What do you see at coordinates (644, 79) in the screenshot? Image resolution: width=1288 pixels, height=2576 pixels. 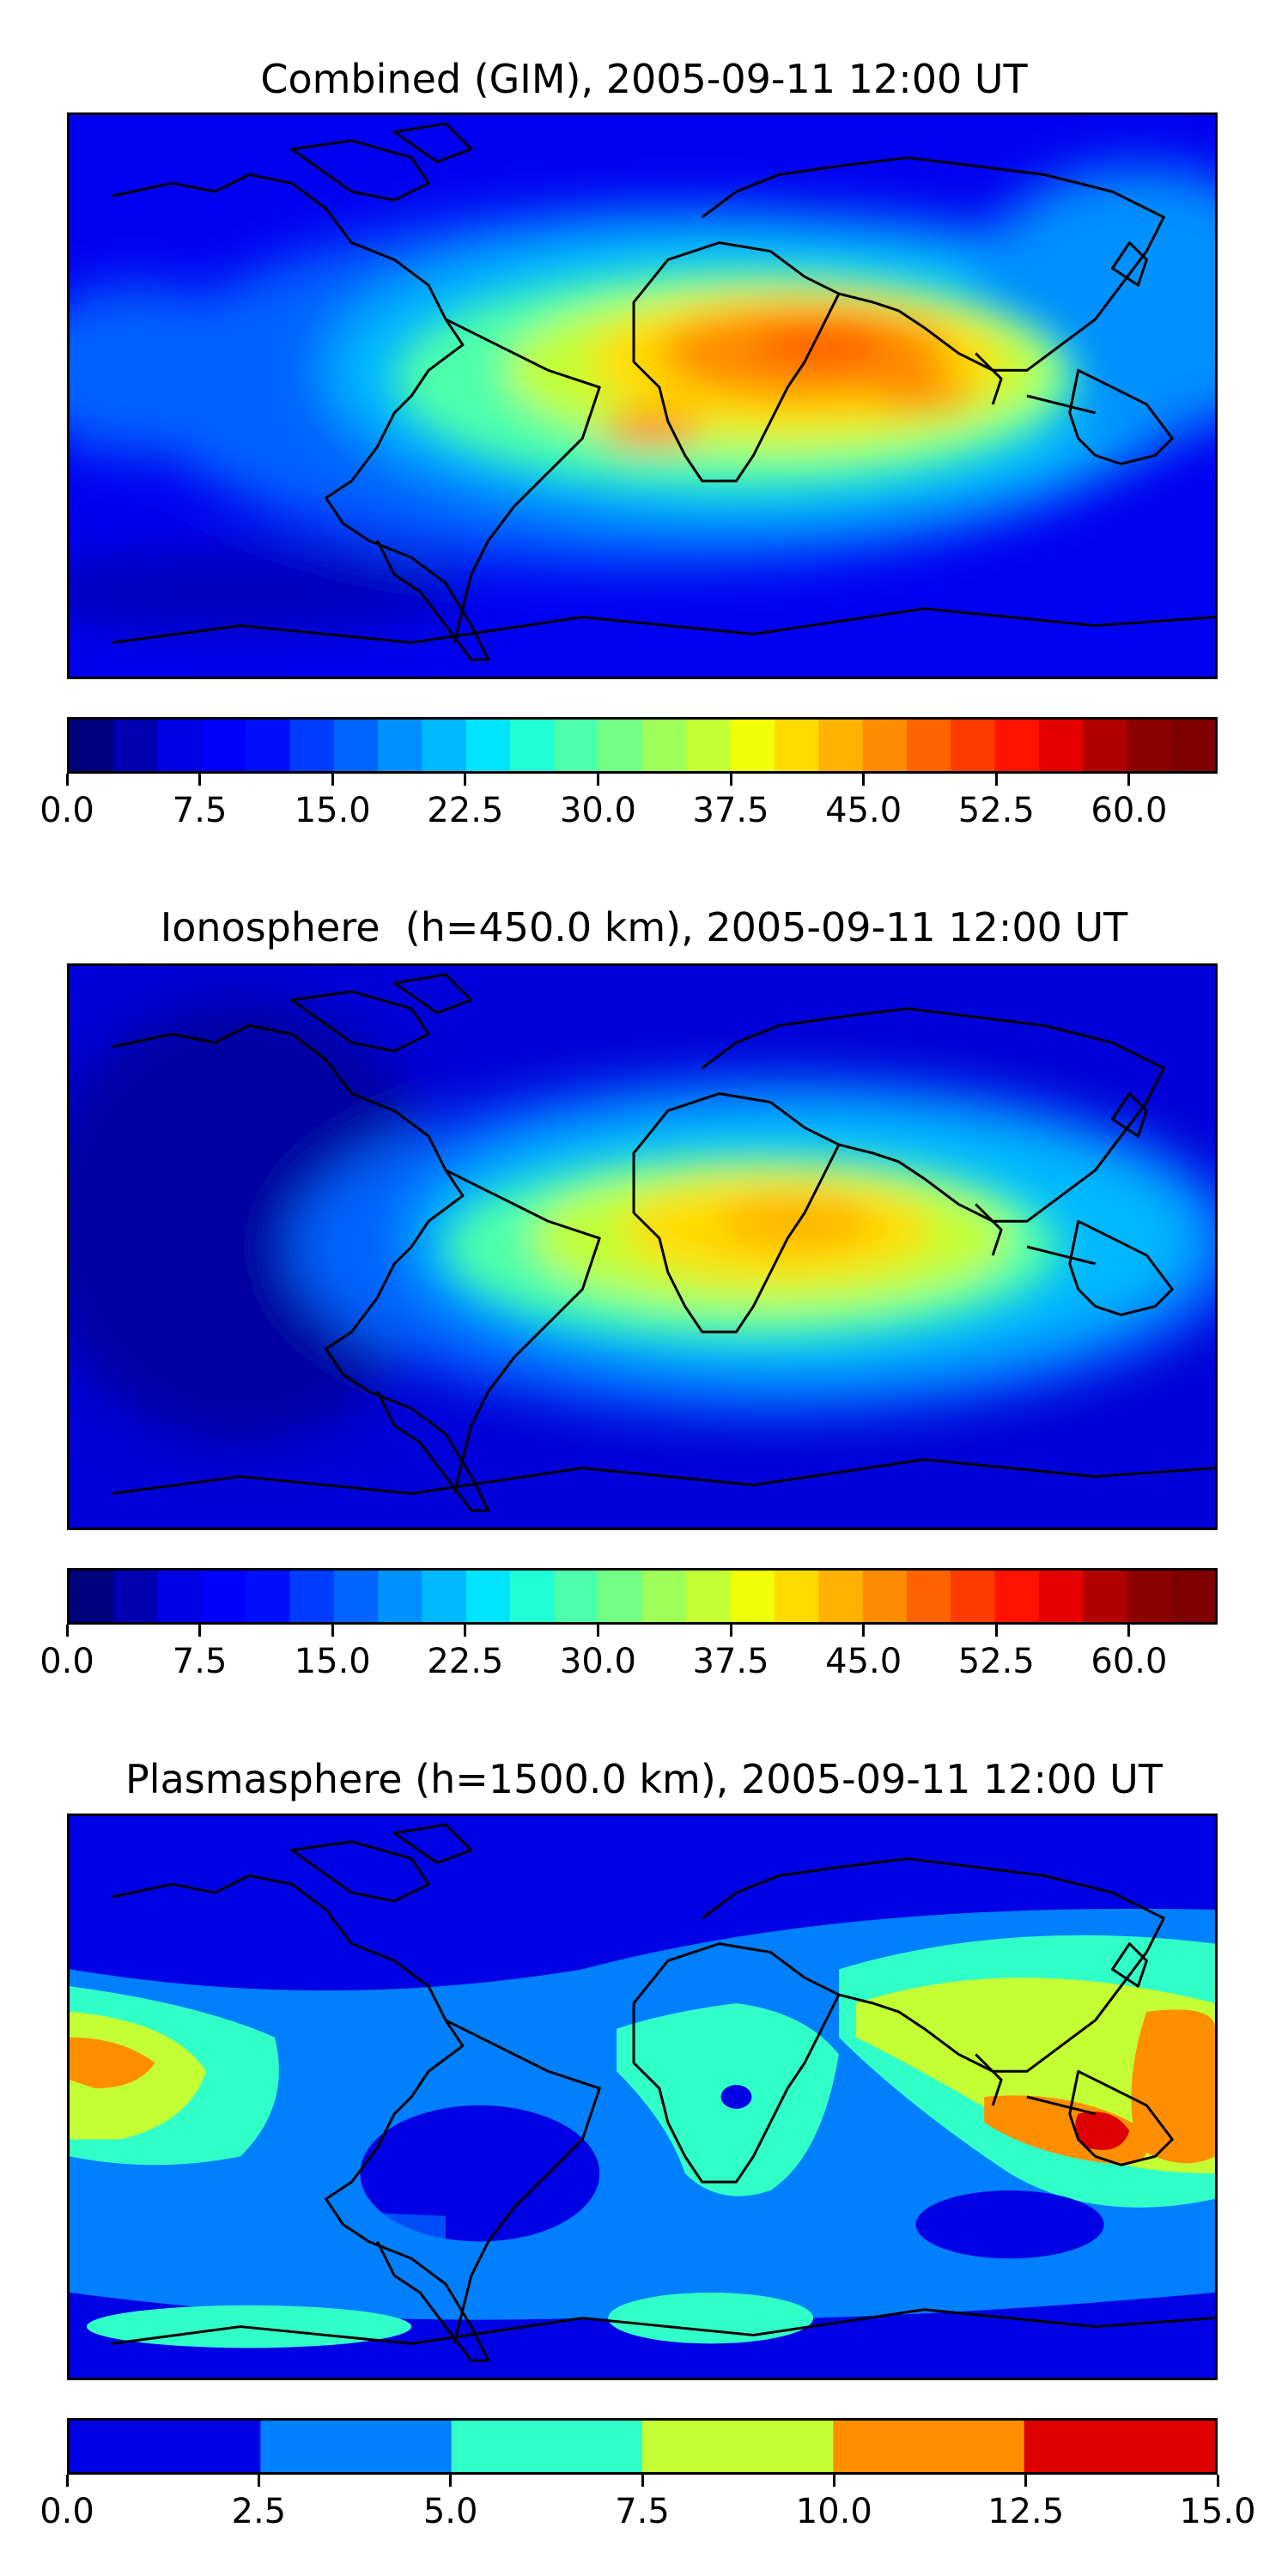 I see `combined-title: Combined (GIM), 2005-09-11 12:00 UT` at bounding box center [644, 79].